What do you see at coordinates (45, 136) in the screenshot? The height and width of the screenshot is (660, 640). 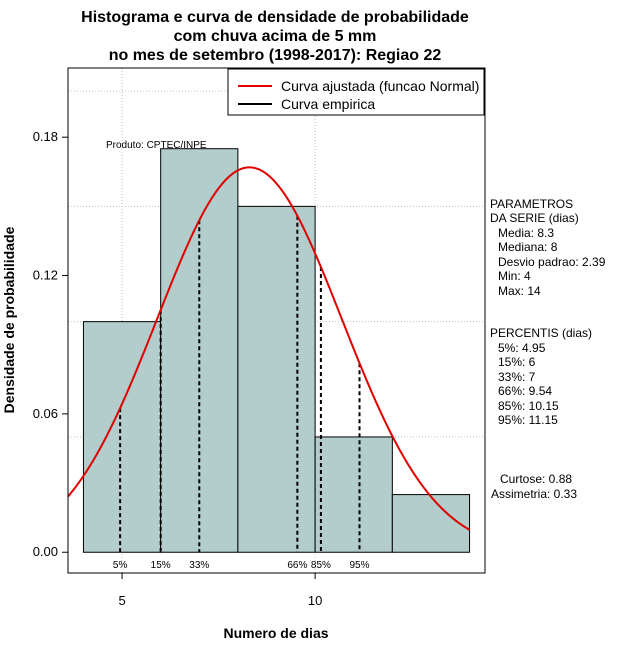 I see `y-tick-label: 0.18` at bounding box center [45, 136].